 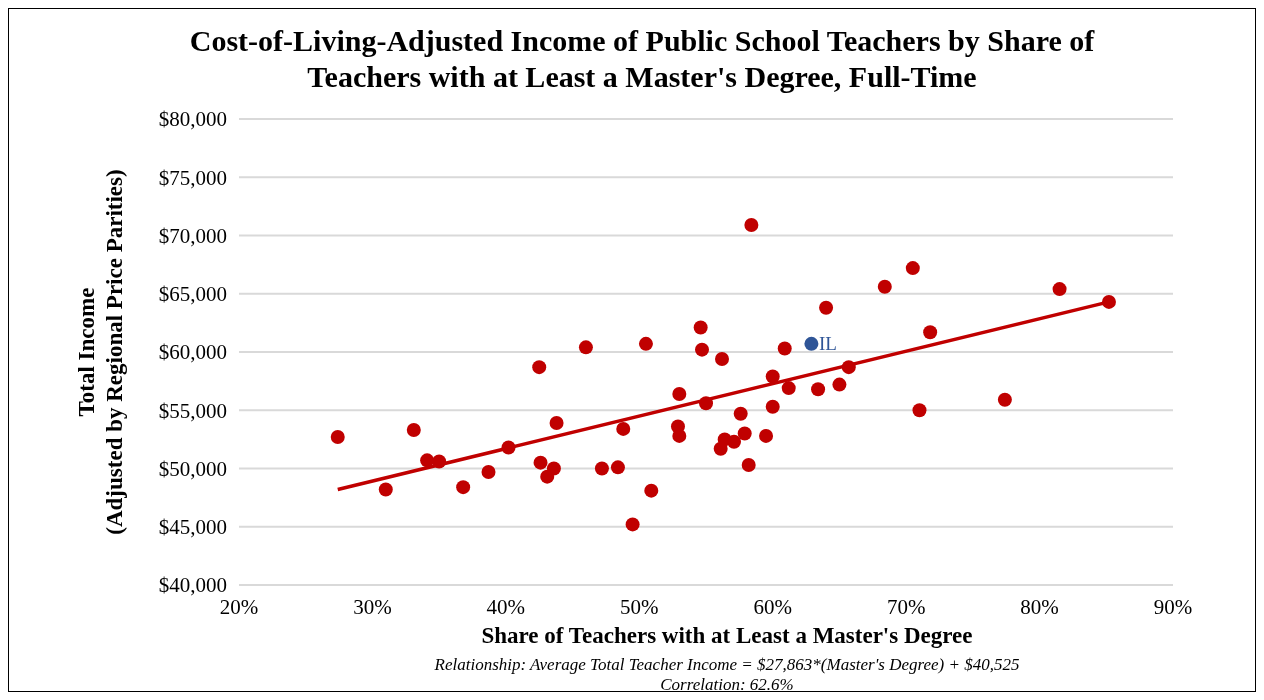 I want to click on y-tick-label: $70,000, so click(x=192, y=235).